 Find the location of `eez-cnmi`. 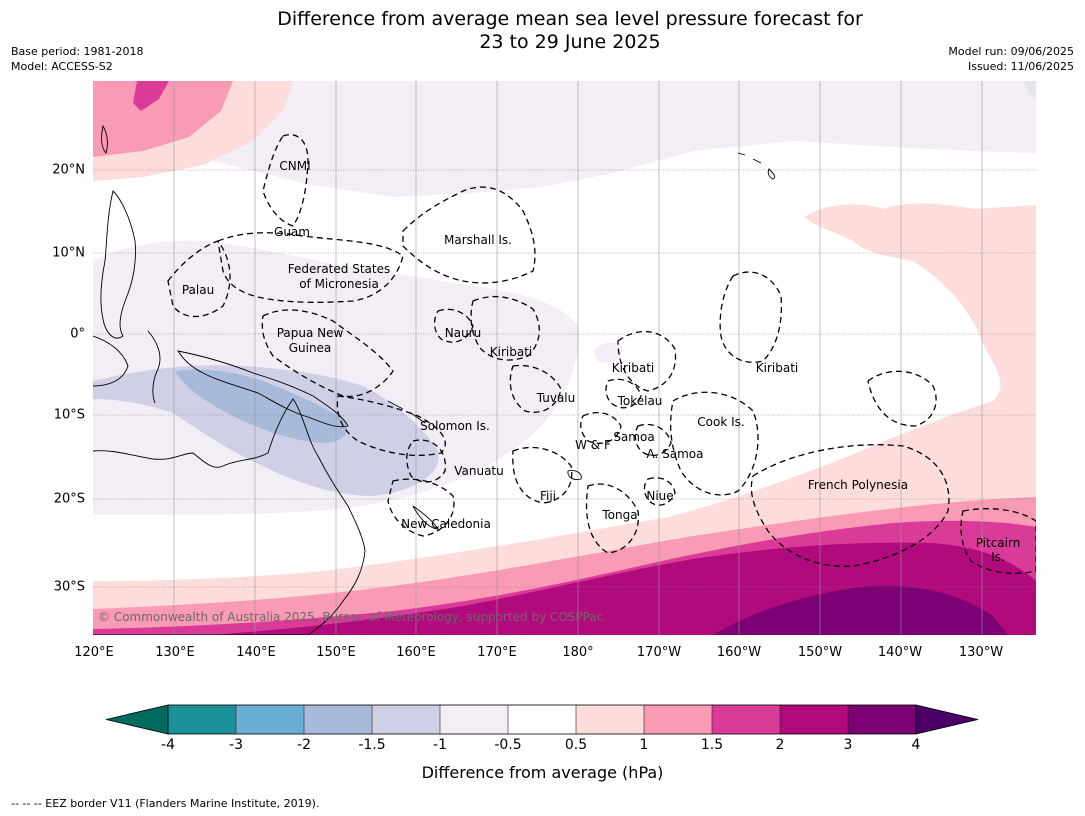

eez-cnmi is located at coordinates (285, 180).